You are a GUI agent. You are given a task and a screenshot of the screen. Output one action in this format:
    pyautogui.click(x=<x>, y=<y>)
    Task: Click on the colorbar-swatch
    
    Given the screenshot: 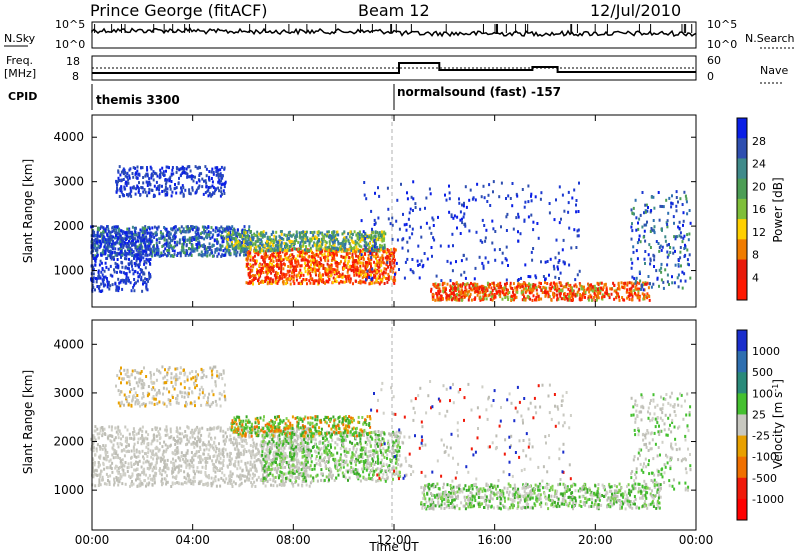 What is the action you would take?
    pyautogui.click(x=742, y=290)
    